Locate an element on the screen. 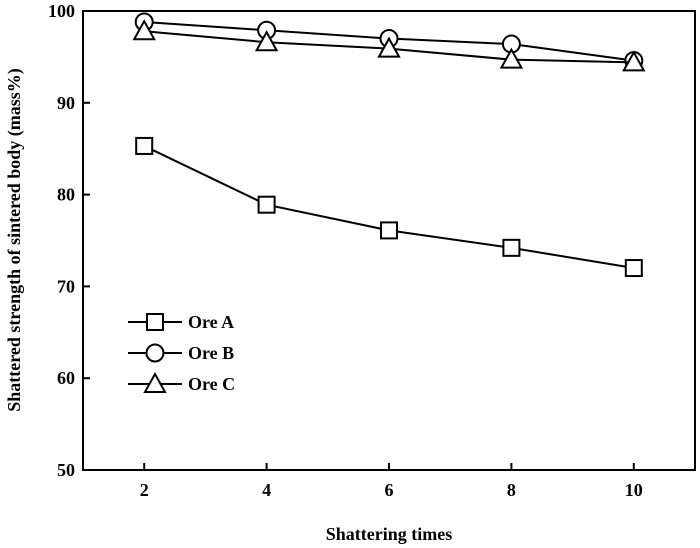 The height and width of the screenshot is (548, 700). x-tick-label: 10 is located at coordinates (634, 490).